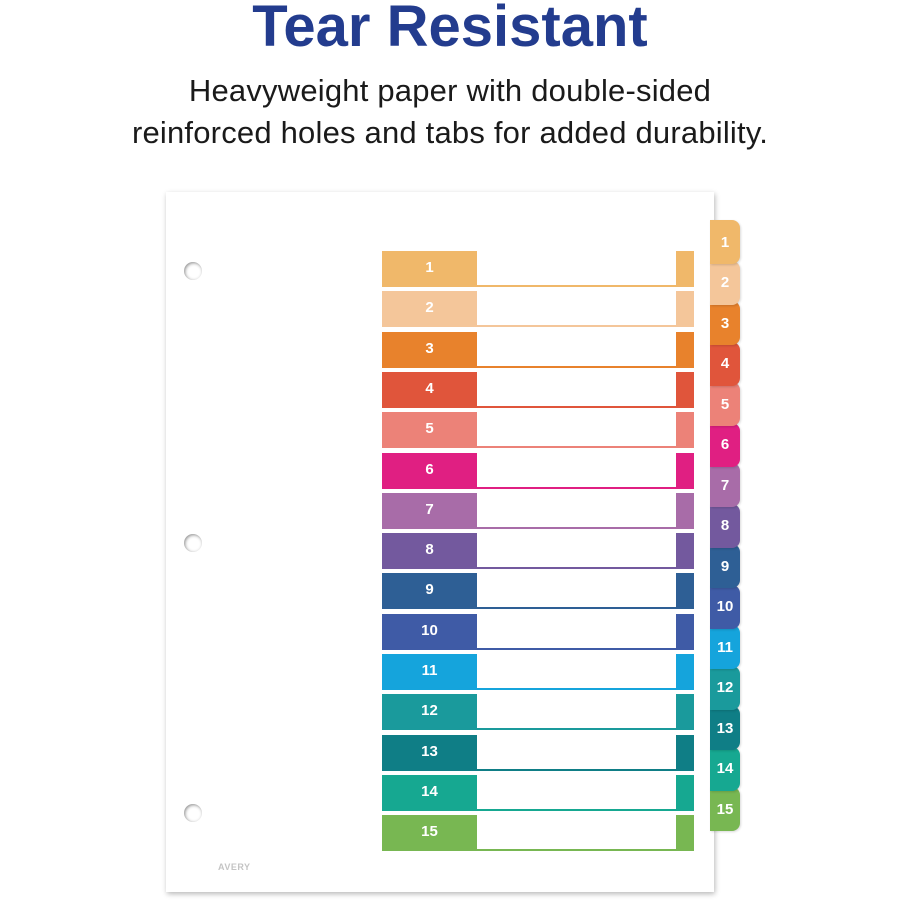 The height and width of the screenshot is (900, 900). I want to click on toc-row: 9, so click(538, 591).